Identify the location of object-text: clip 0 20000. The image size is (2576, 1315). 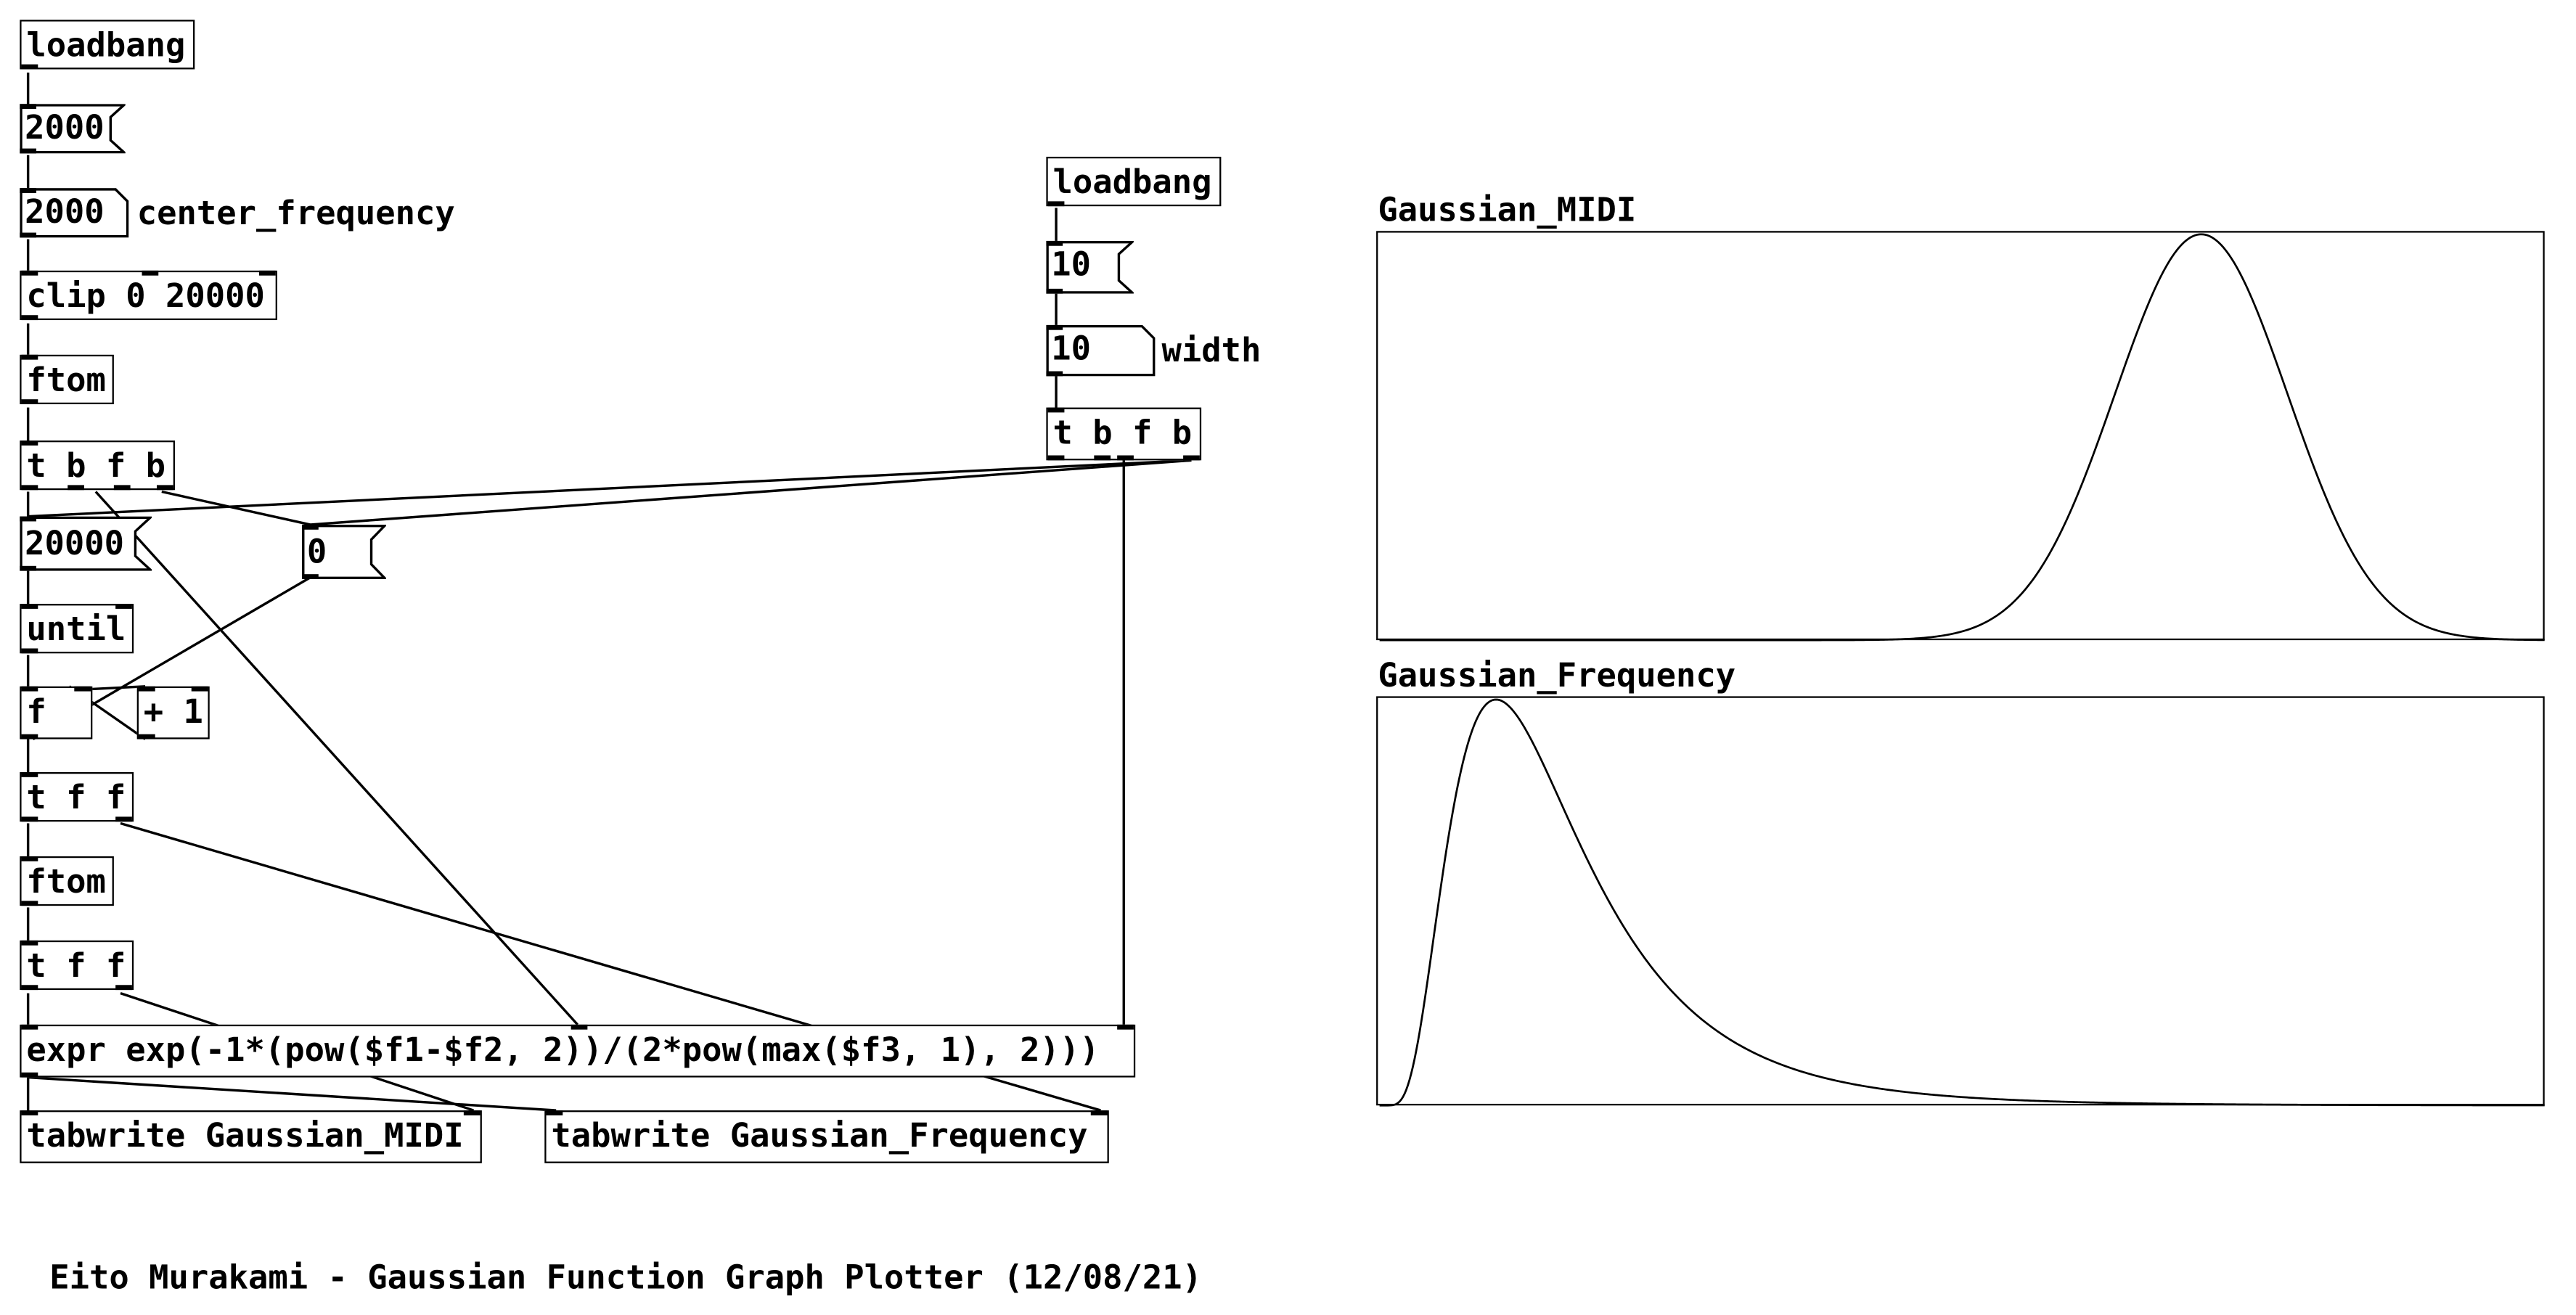
(146, 295).